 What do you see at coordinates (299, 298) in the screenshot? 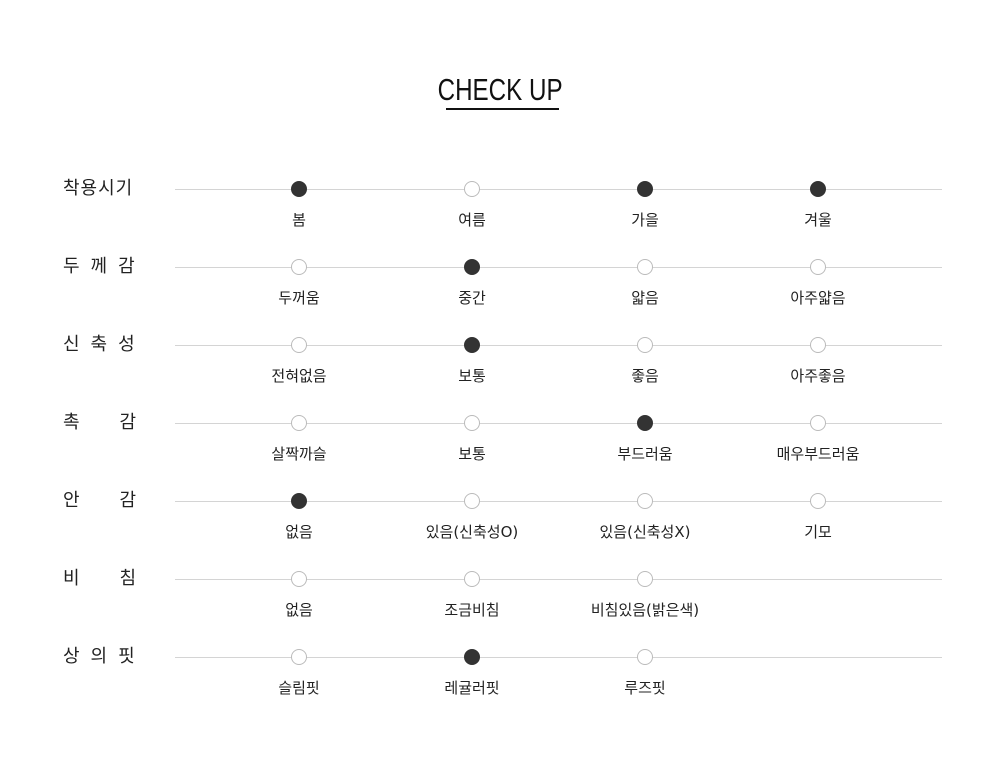
I see `option-label: 두꺼움` at bounding box center [299, 298].